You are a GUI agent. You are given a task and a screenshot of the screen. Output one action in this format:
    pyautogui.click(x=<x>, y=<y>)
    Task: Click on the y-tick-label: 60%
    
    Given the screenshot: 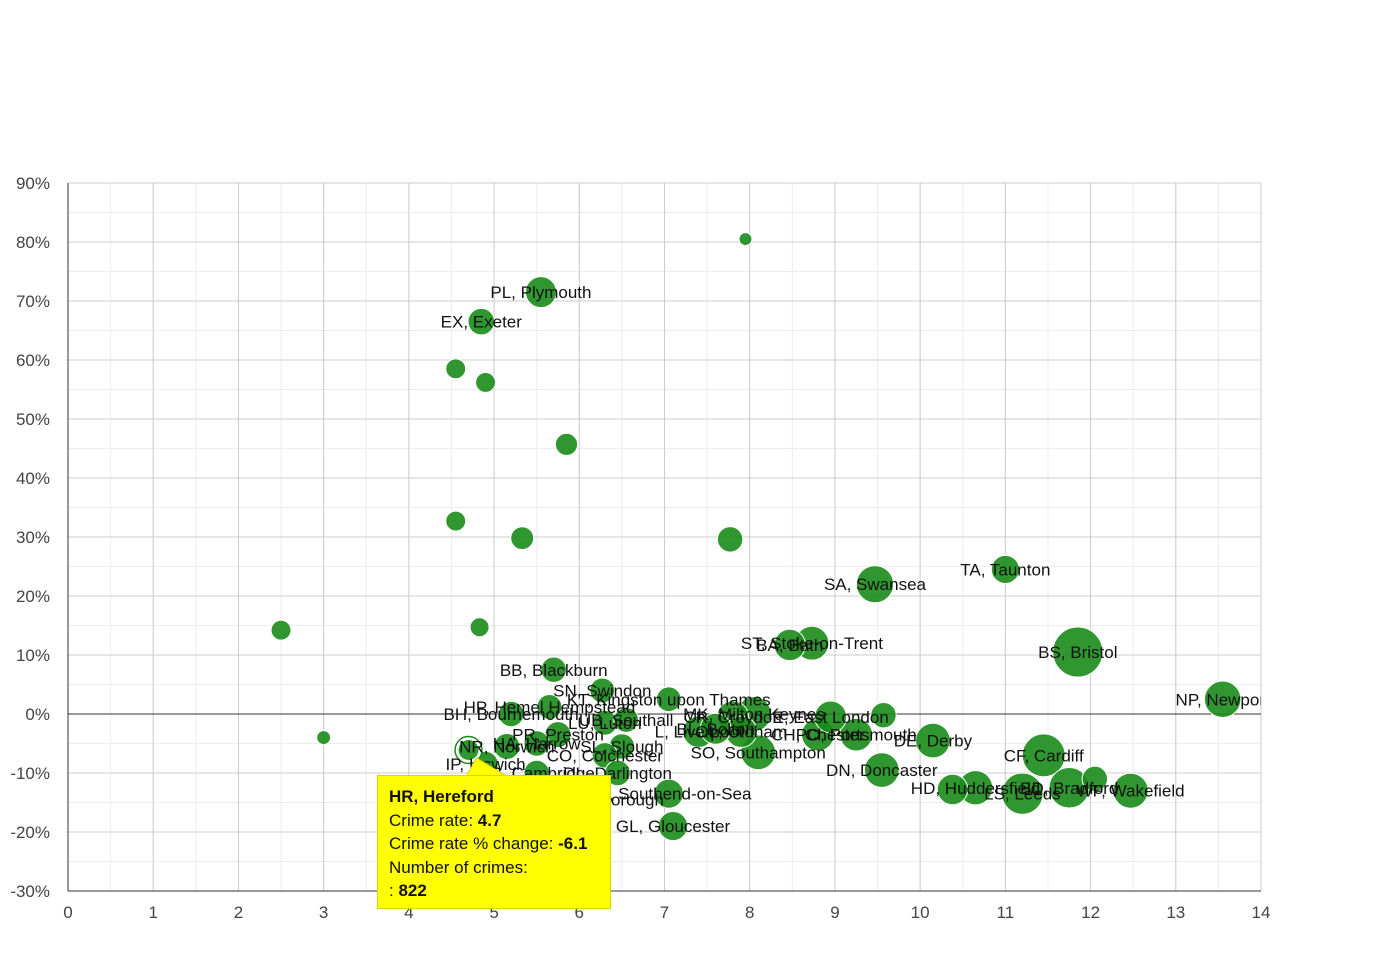 What is the action you would take?
    pyautogui.click(x=33, y=360)
    